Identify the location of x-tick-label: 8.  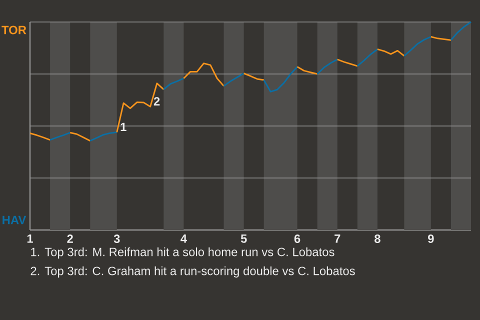
(377, 238).